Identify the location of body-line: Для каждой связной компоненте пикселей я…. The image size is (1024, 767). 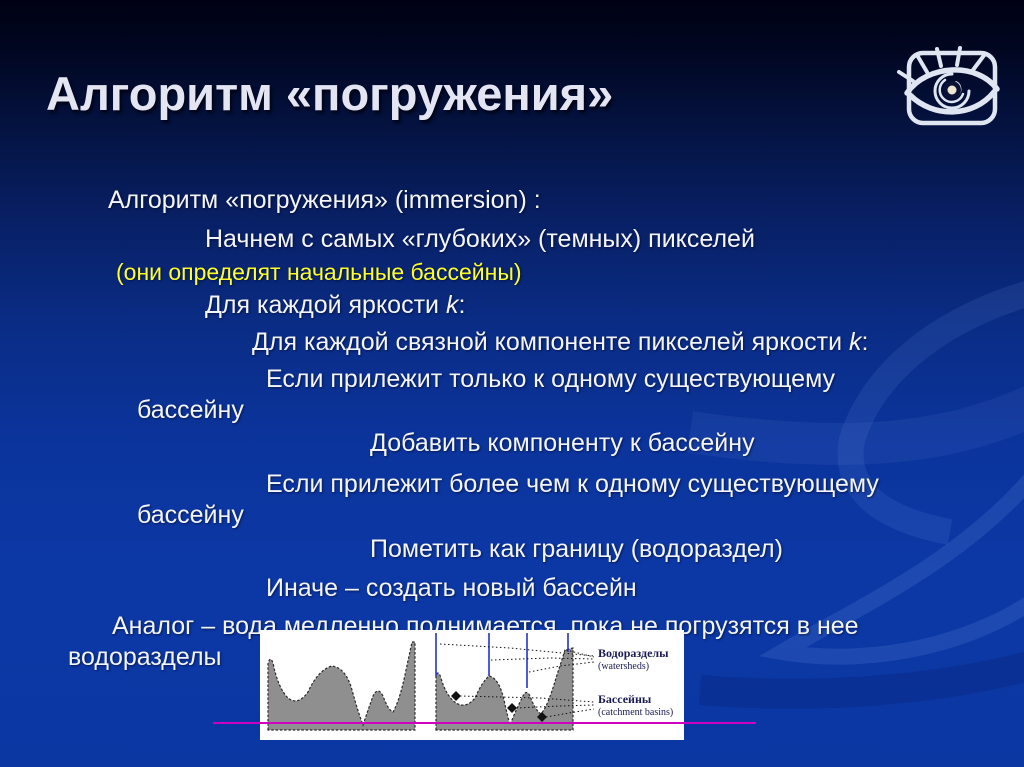
(560, 342).